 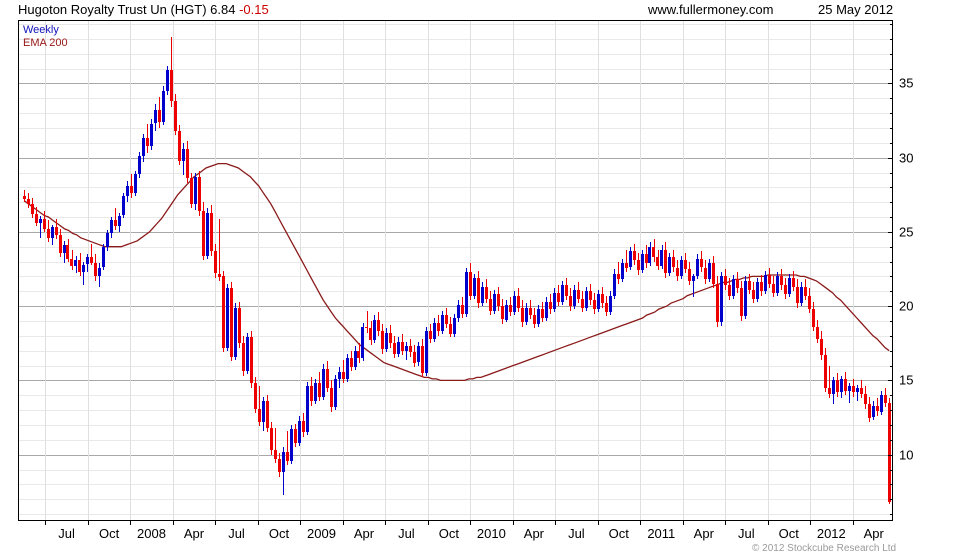 What do you see at coordinates (824, 548) in the screenshot?
I see `copyright-notice: © 2012 Stockcube Research Ltd` at bounding box center [824, 548].